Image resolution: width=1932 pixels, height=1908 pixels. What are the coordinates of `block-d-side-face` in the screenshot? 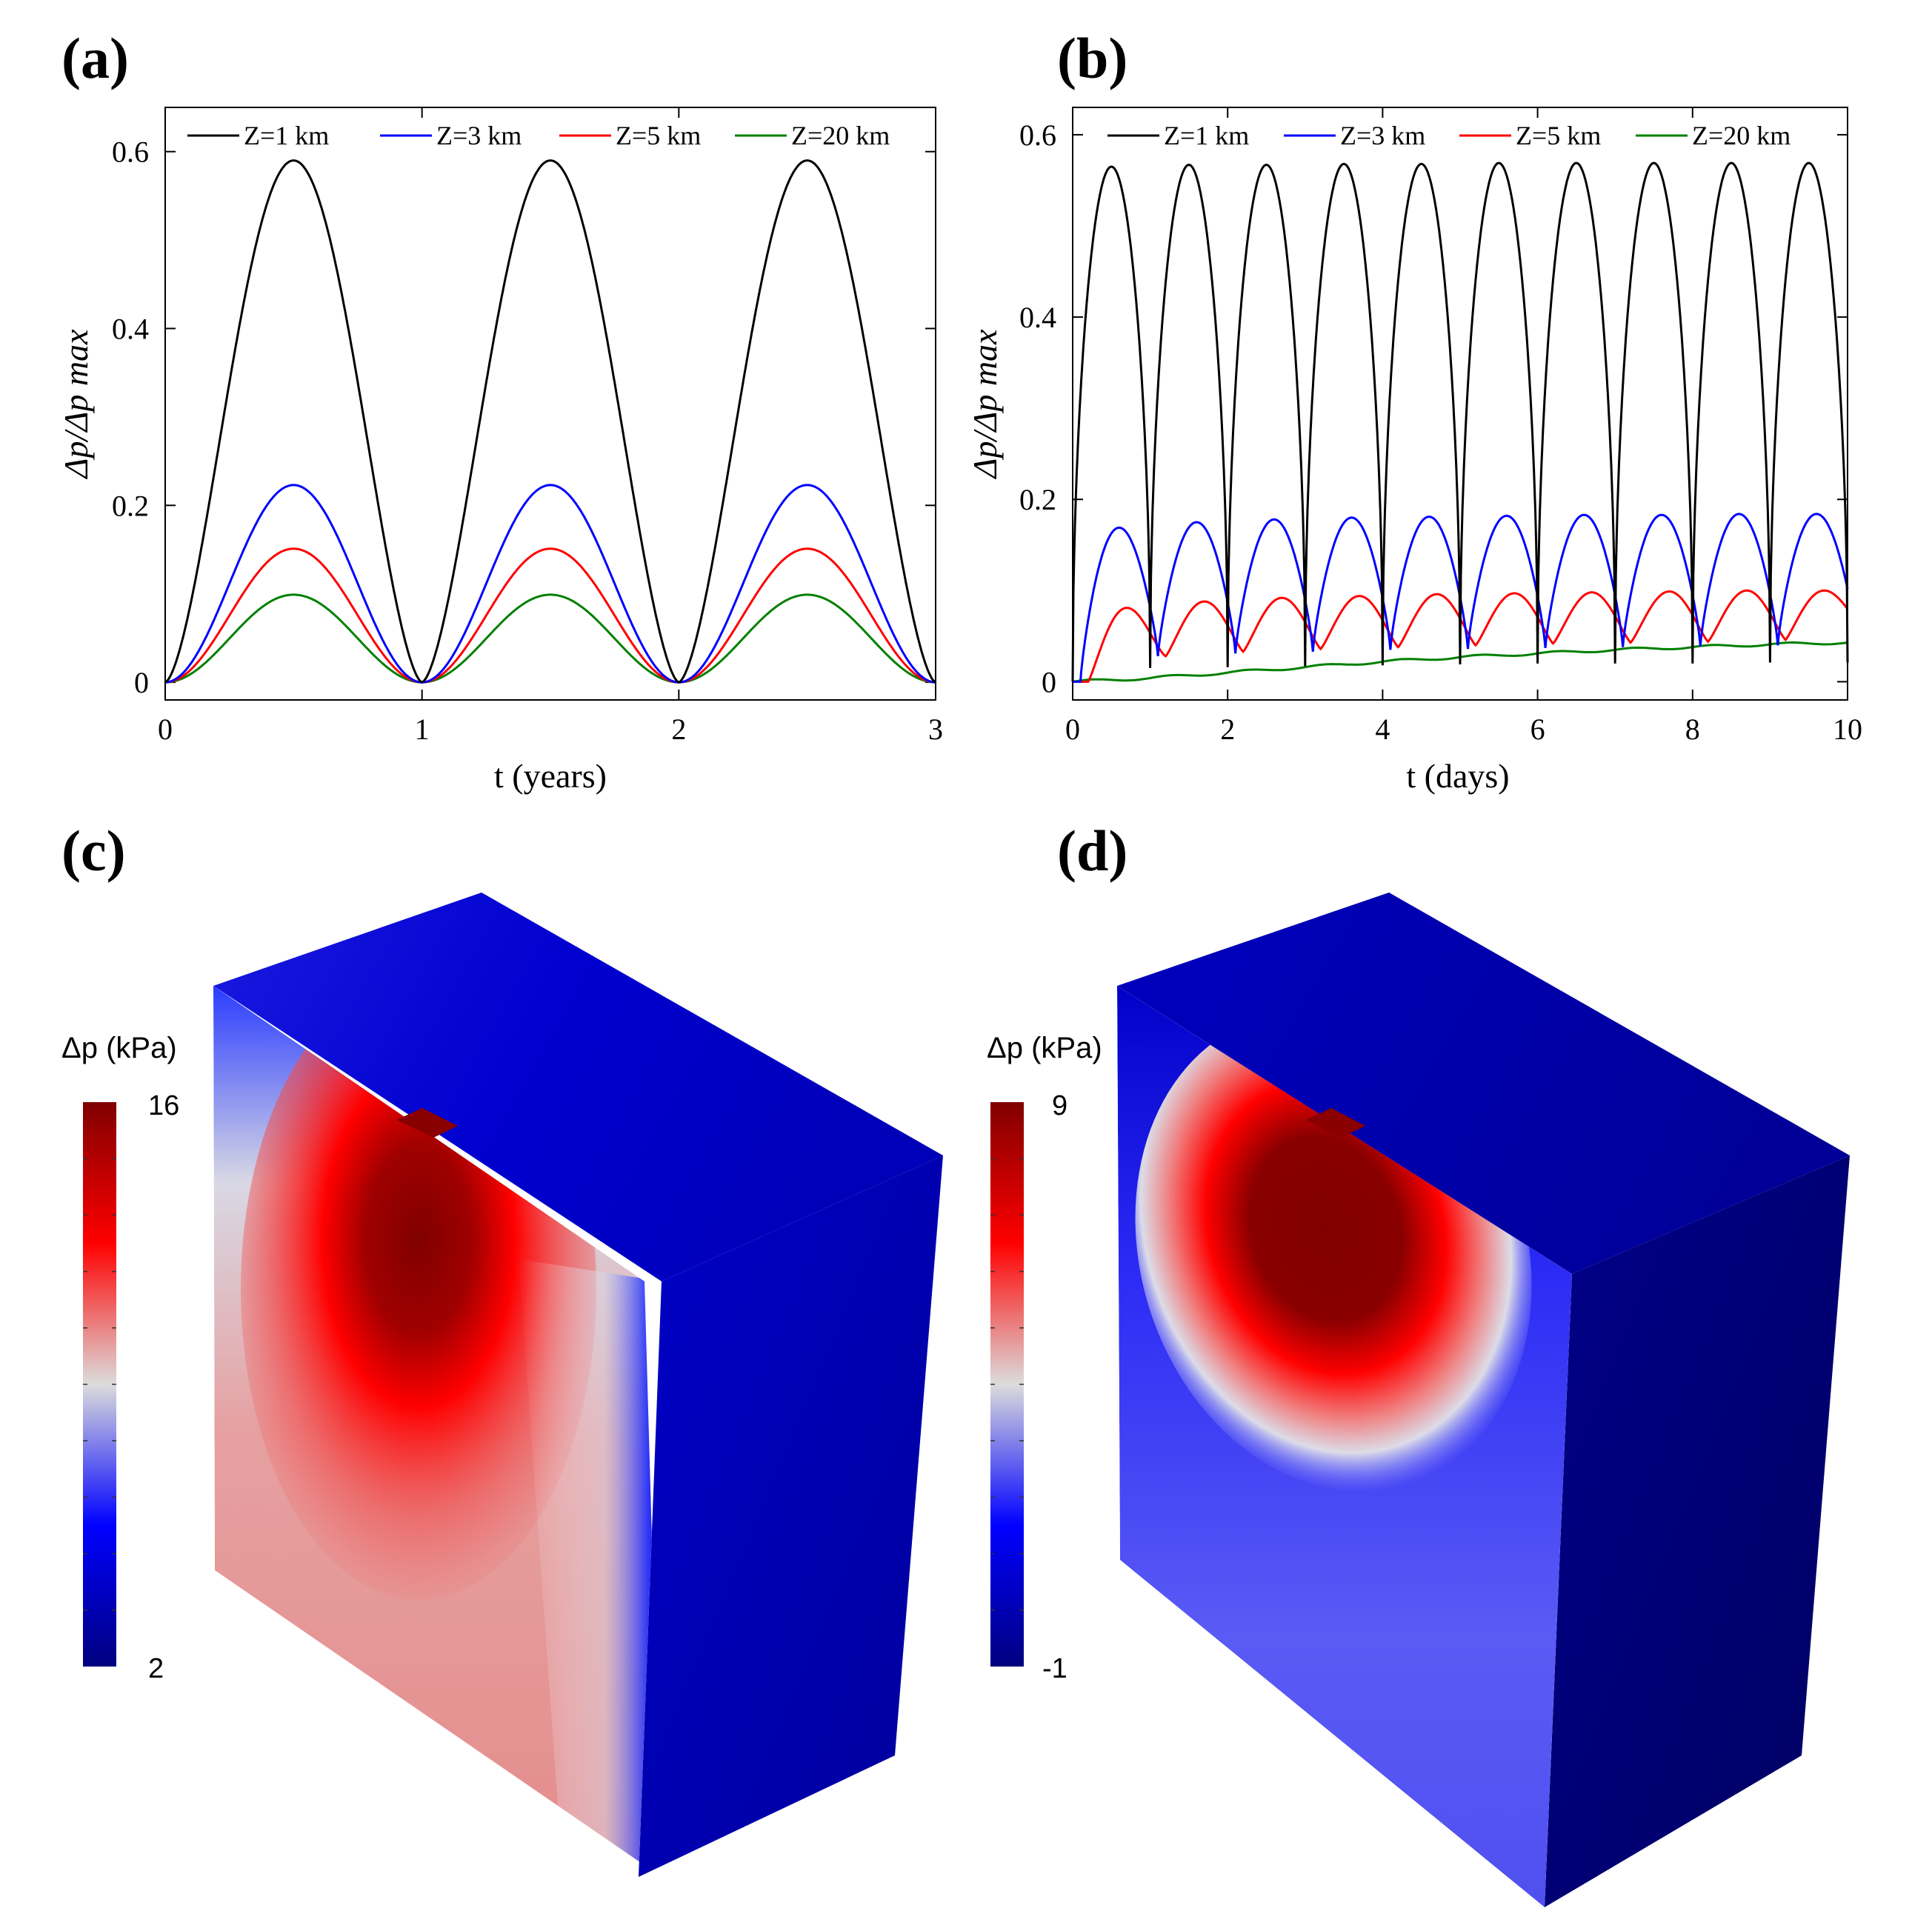 It's located at (1698, 1531).